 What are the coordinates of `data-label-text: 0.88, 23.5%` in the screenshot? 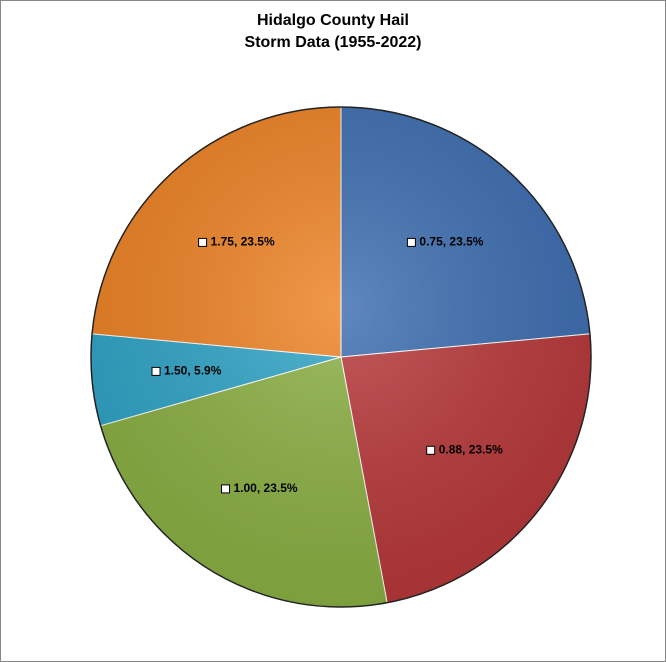 It's located at (471, 449).